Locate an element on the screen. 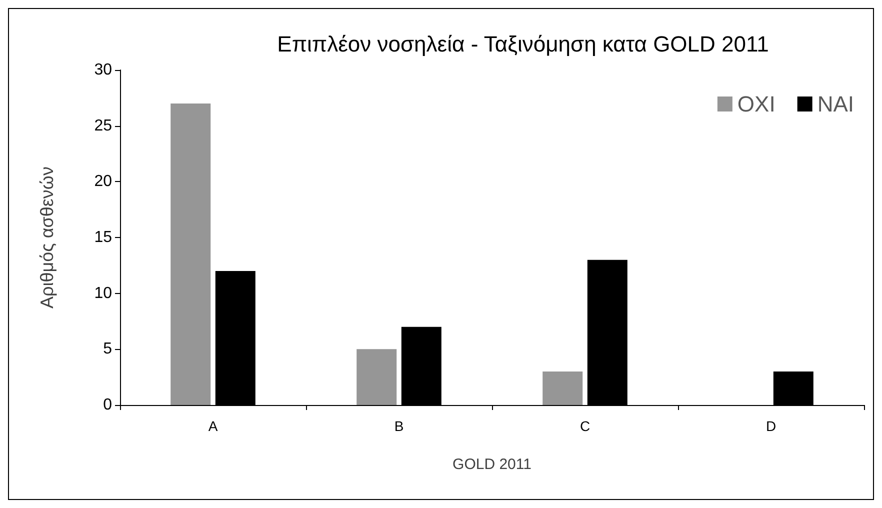 The image size is (882, 508). y-tick-label: 30 is located at coordinates (103, 70).